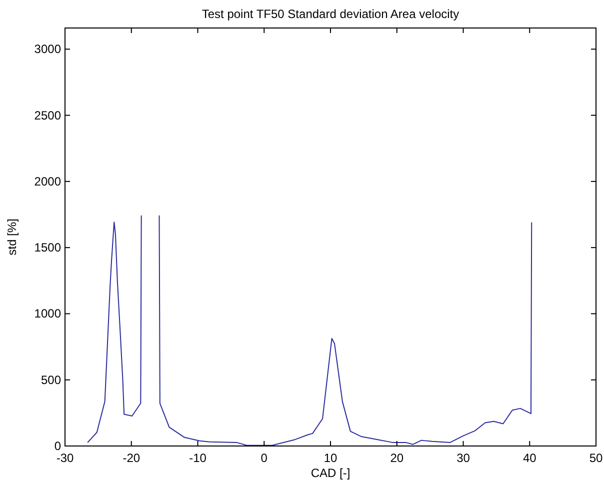  I want to click on x-axis-title: CAD [-], so click(330, 473).